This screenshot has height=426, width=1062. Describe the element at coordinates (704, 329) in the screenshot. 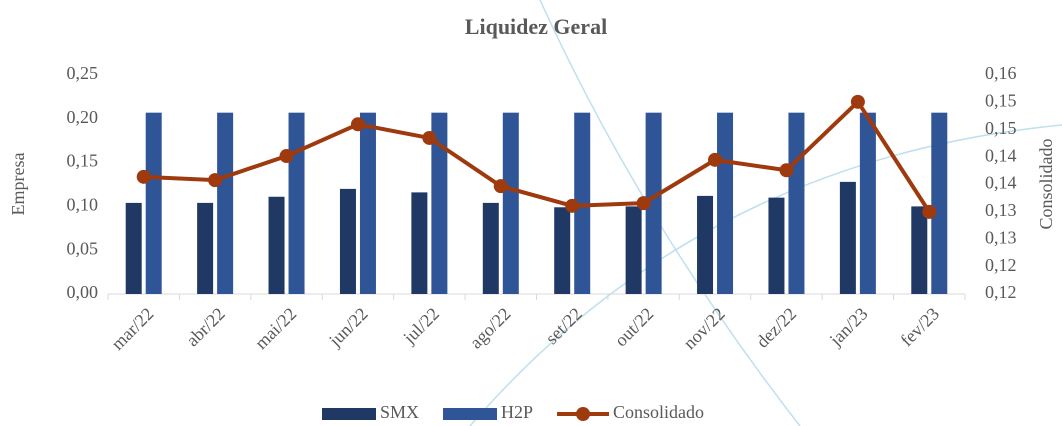

I see `x-tick-label: nov/22` at that location.